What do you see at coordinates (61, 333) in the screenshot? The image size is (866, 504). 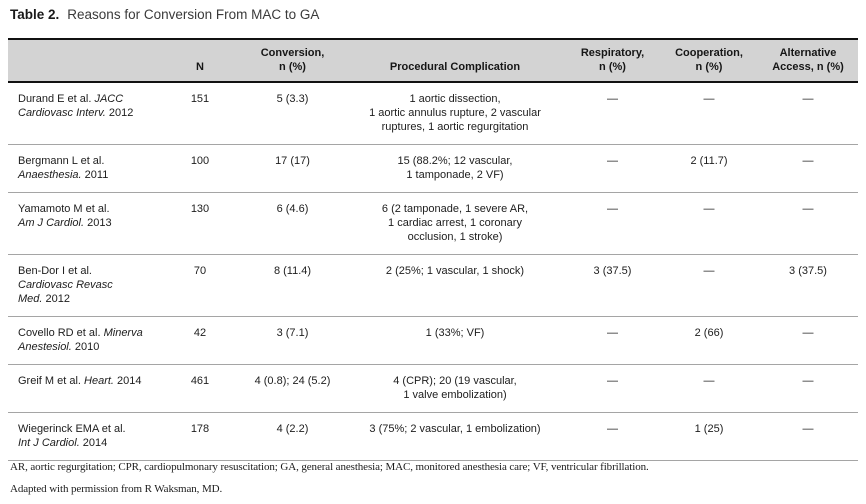 I see `study-author-text: Covello RD et al.` at bounding box center [61, 333].